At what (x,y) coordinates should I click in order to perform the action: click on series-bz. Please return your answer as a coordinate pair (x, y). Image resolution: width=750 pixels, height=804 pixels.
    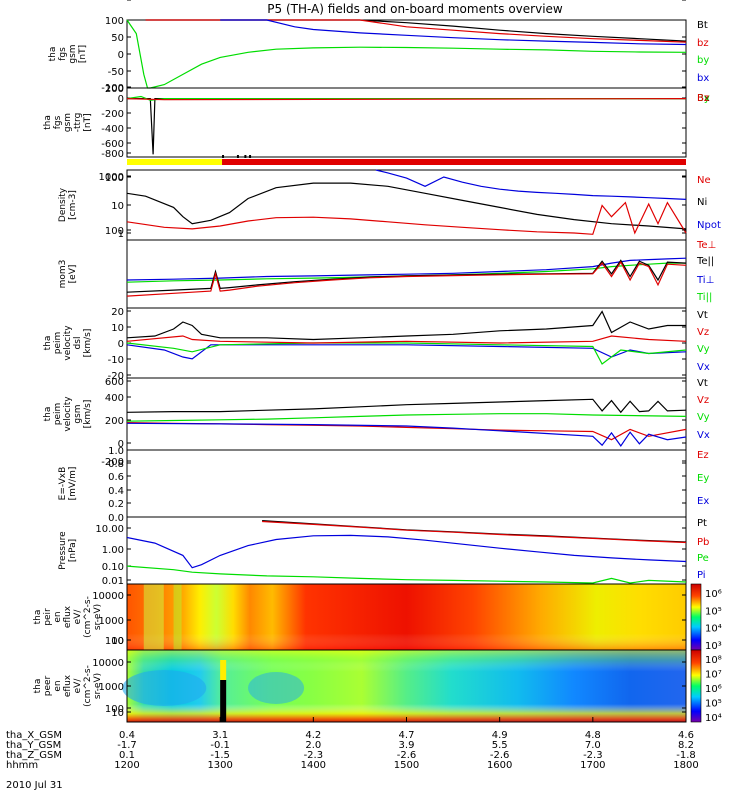
    Looking at the image, I should click on (406, 99).